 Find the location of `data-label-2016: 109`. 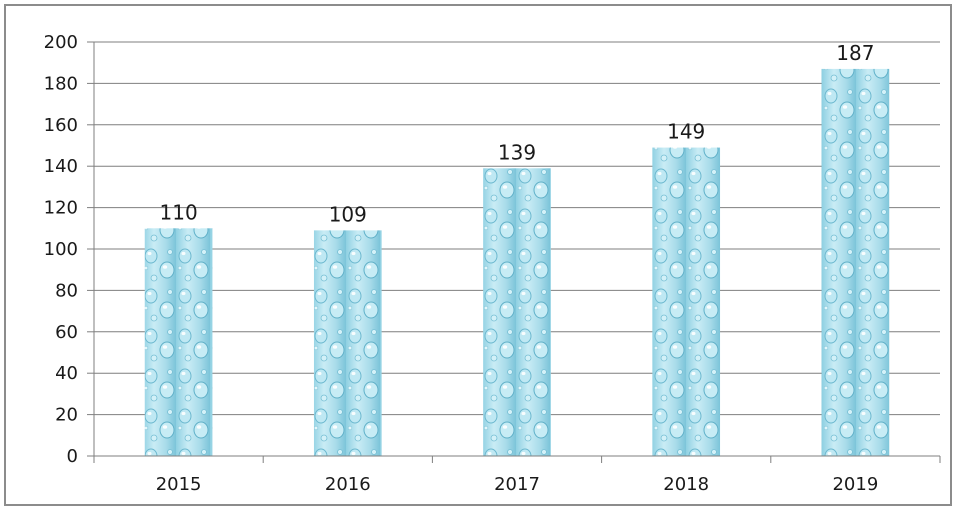

data-label-2016: 109 is located at coordinates (348, 214).